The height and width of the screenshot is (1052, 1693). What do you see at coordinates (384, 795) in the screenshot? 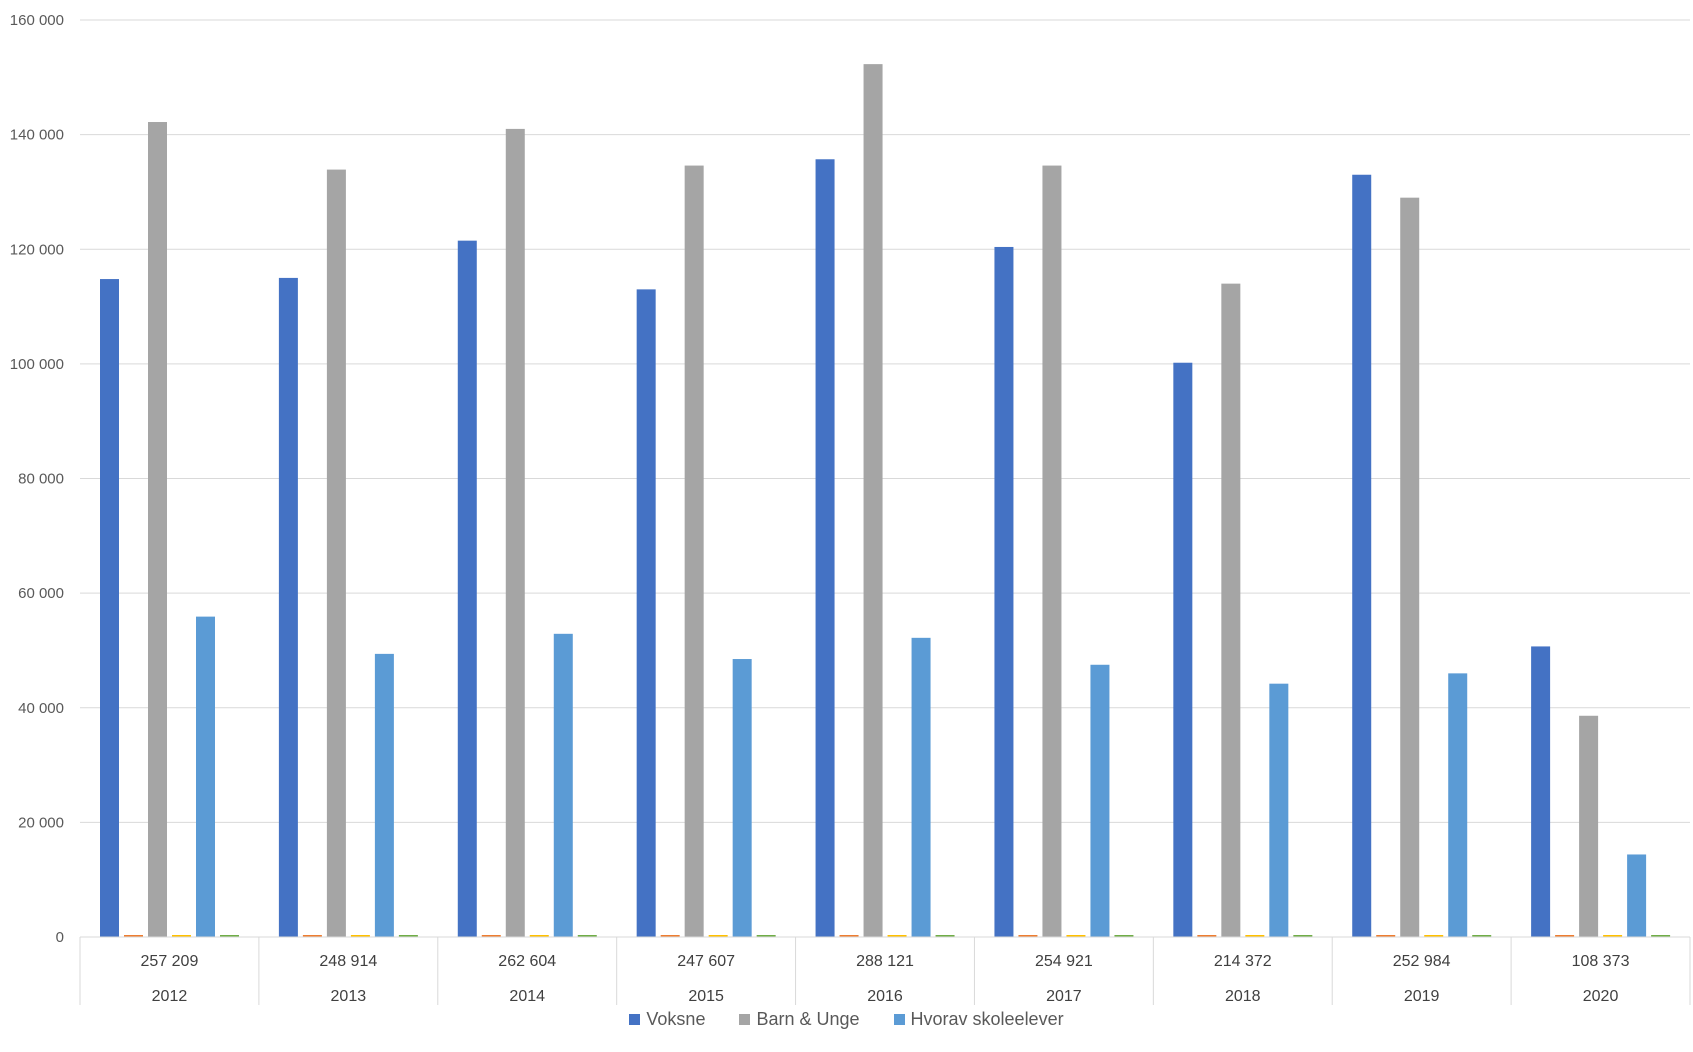
I see `bar-hvorav-skoleelever-2013` at bounding box center [384, 795].